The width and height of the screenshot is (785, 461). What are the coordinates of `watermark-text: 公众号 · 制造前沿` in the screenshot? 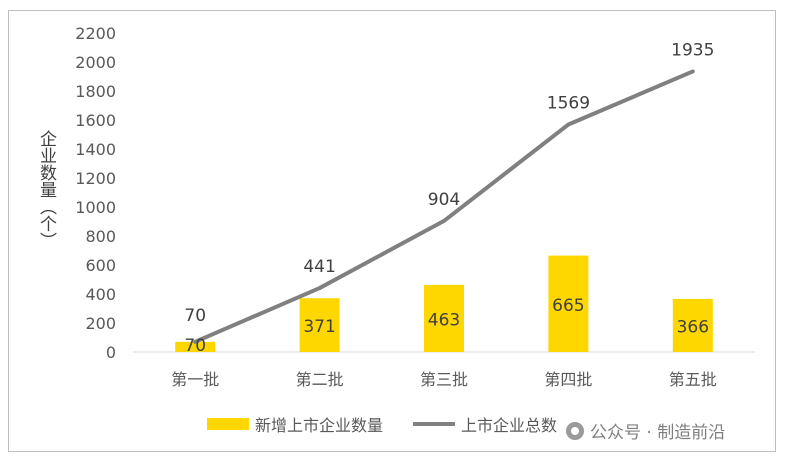 It's located at (658, 433).